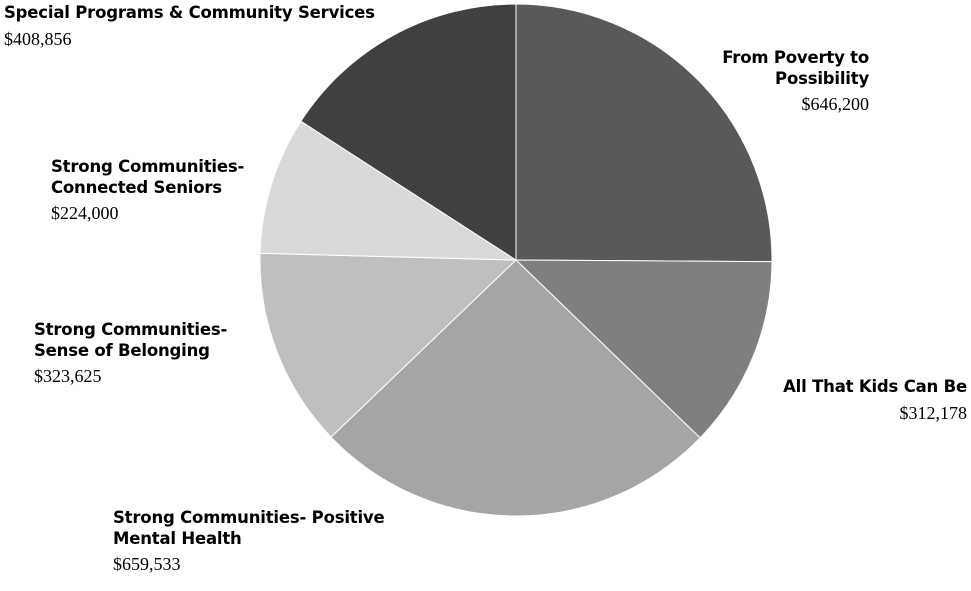 The image size is (971, 591). I want to click on slice-value: $659,533, so click(147, 564).